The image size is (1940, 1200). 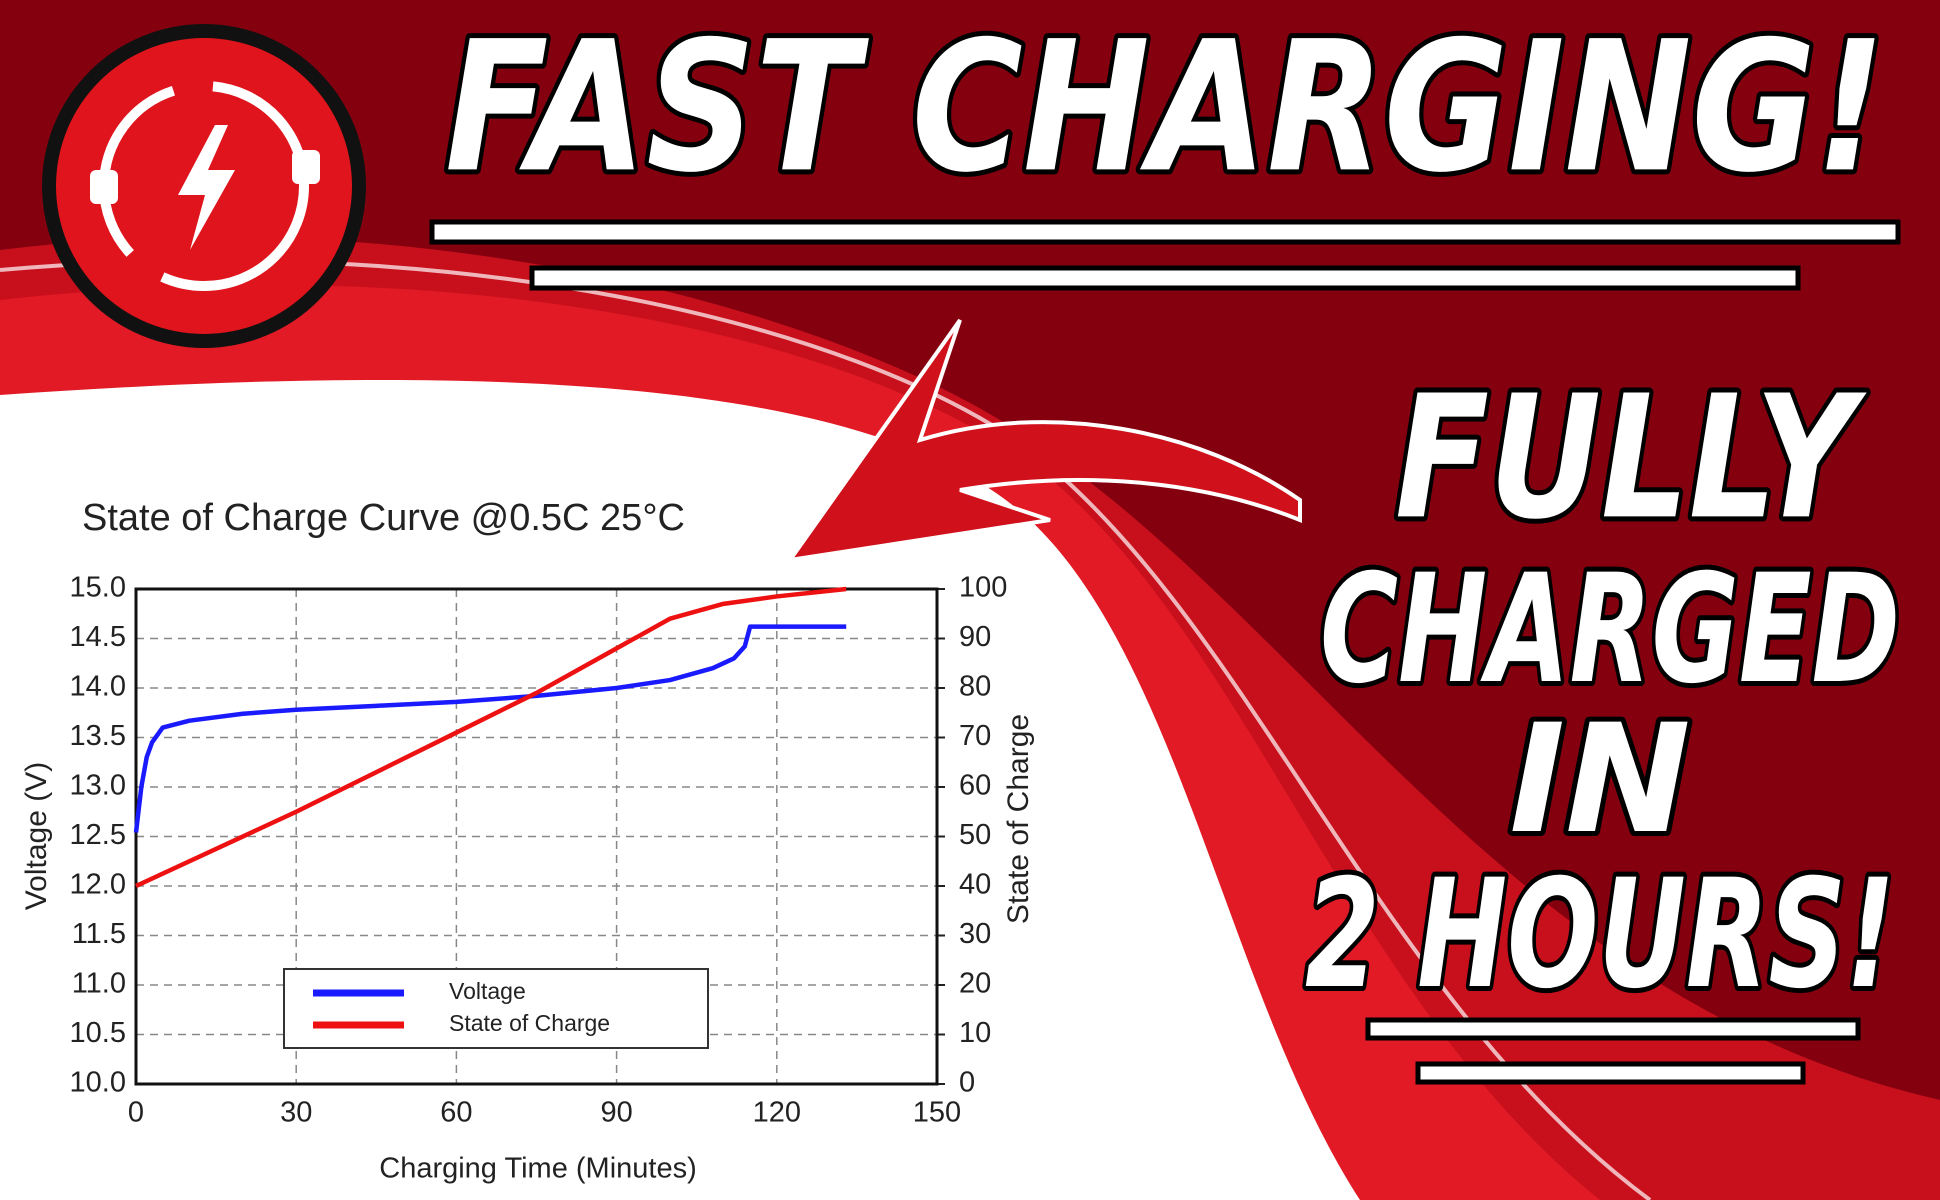 I want to click on y2-tick-label: 20, so click(x=975, y=984).